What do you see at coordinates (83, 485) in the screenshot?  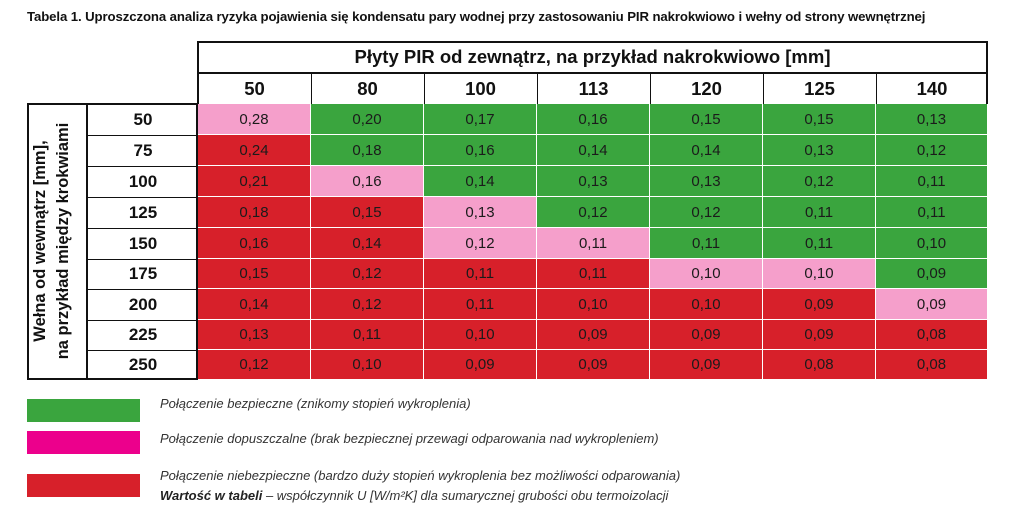 I see `legend-swatch-unsafe` at bounding box center [83, 485].